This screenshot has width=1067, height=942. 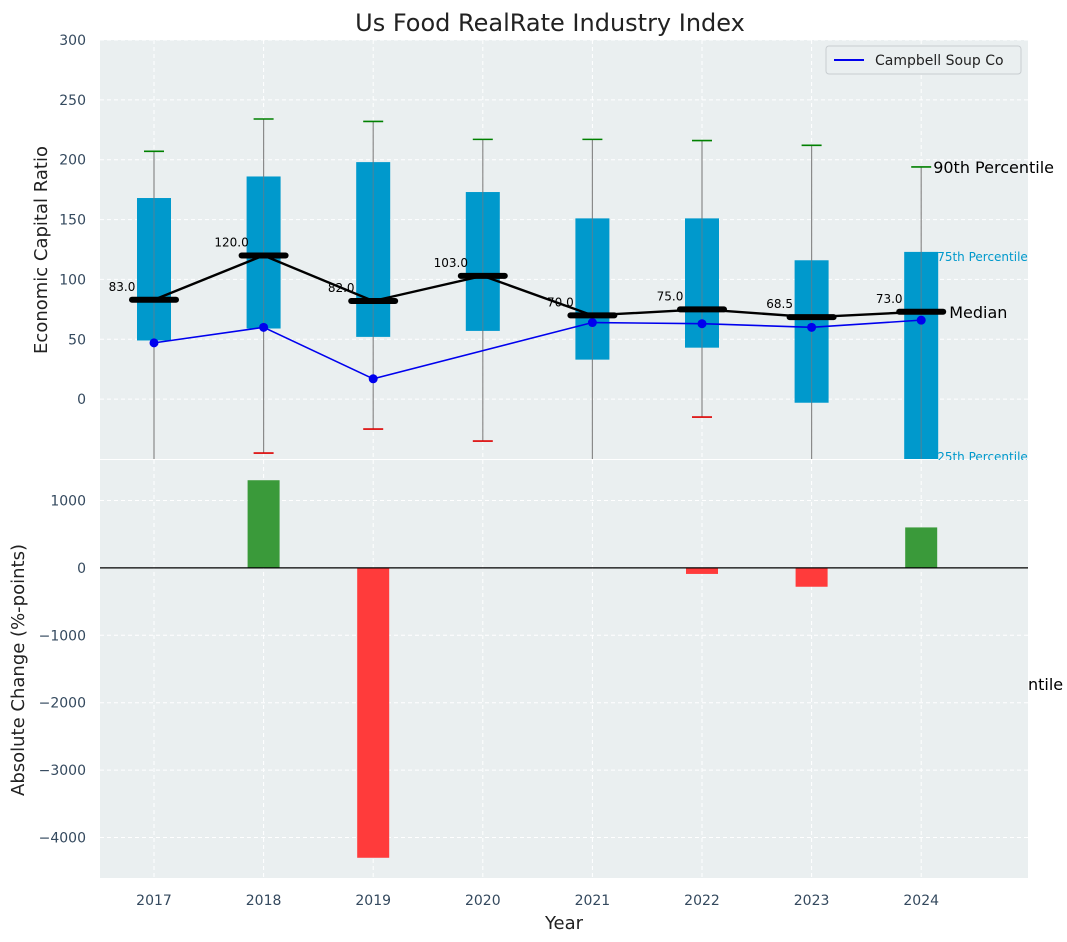 I want to click on median-value-label: 68.5, so click(x=779, y=304).